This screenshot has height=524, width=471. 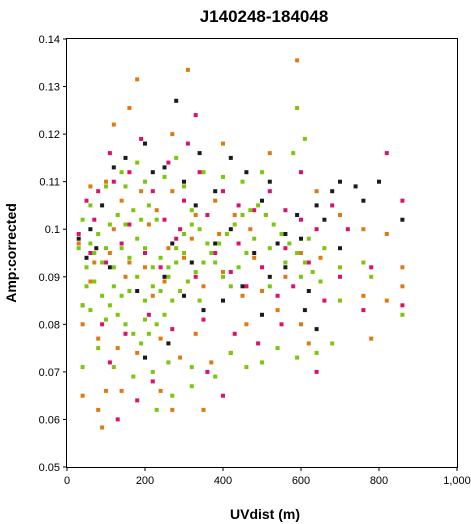 What do you see at coordinates (52, 230) in the screenshot?
I see `y-tick-label: 0.1` at bounding box center [52, 230].